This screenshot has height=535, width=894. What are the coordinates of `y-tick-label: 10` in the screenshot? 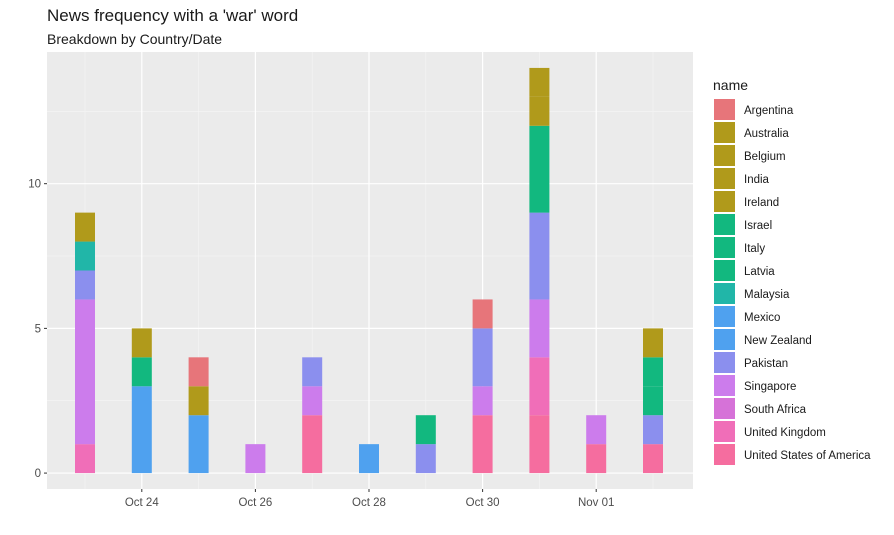 It's located at (34, 185).